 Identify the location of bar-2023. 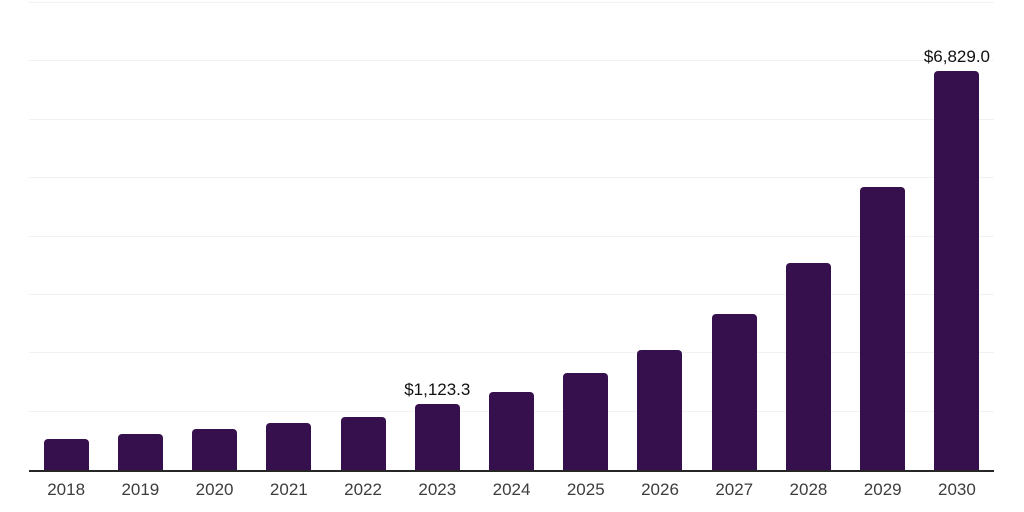
(437, 437).